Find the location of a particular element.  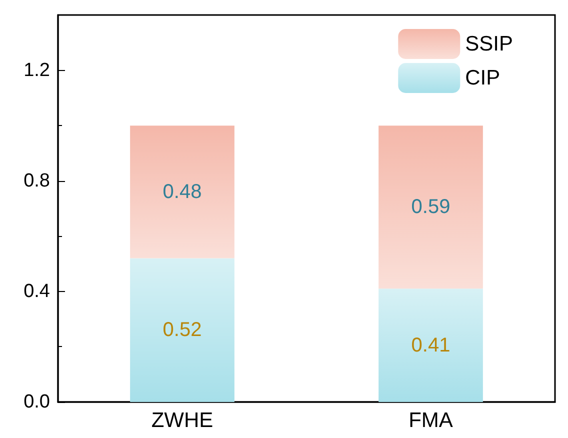

data-label: 0.52 is located at coordinates (182, 330).